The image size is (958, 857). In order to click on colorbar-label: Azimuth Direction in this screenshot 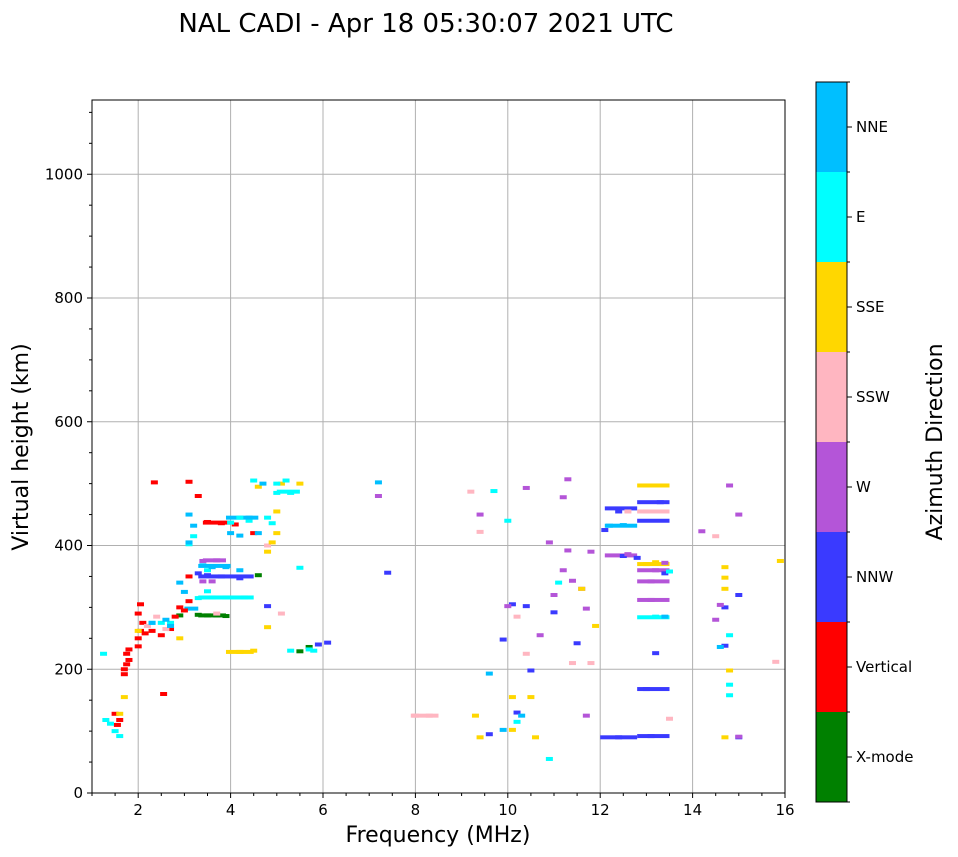, I will do `click(935, 441)`.